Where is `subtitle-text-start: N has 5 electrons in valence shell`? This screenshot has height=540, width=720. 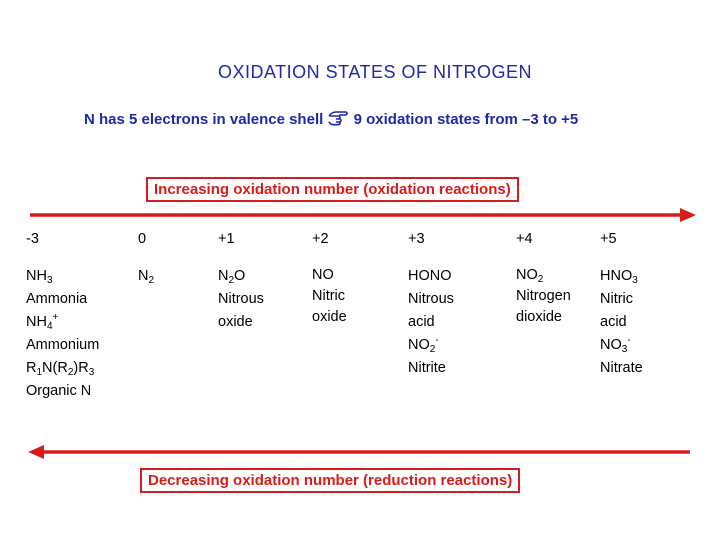 subtitle-text-start: N has 5 electrons in valence shell is located at coordinates (204, 119).